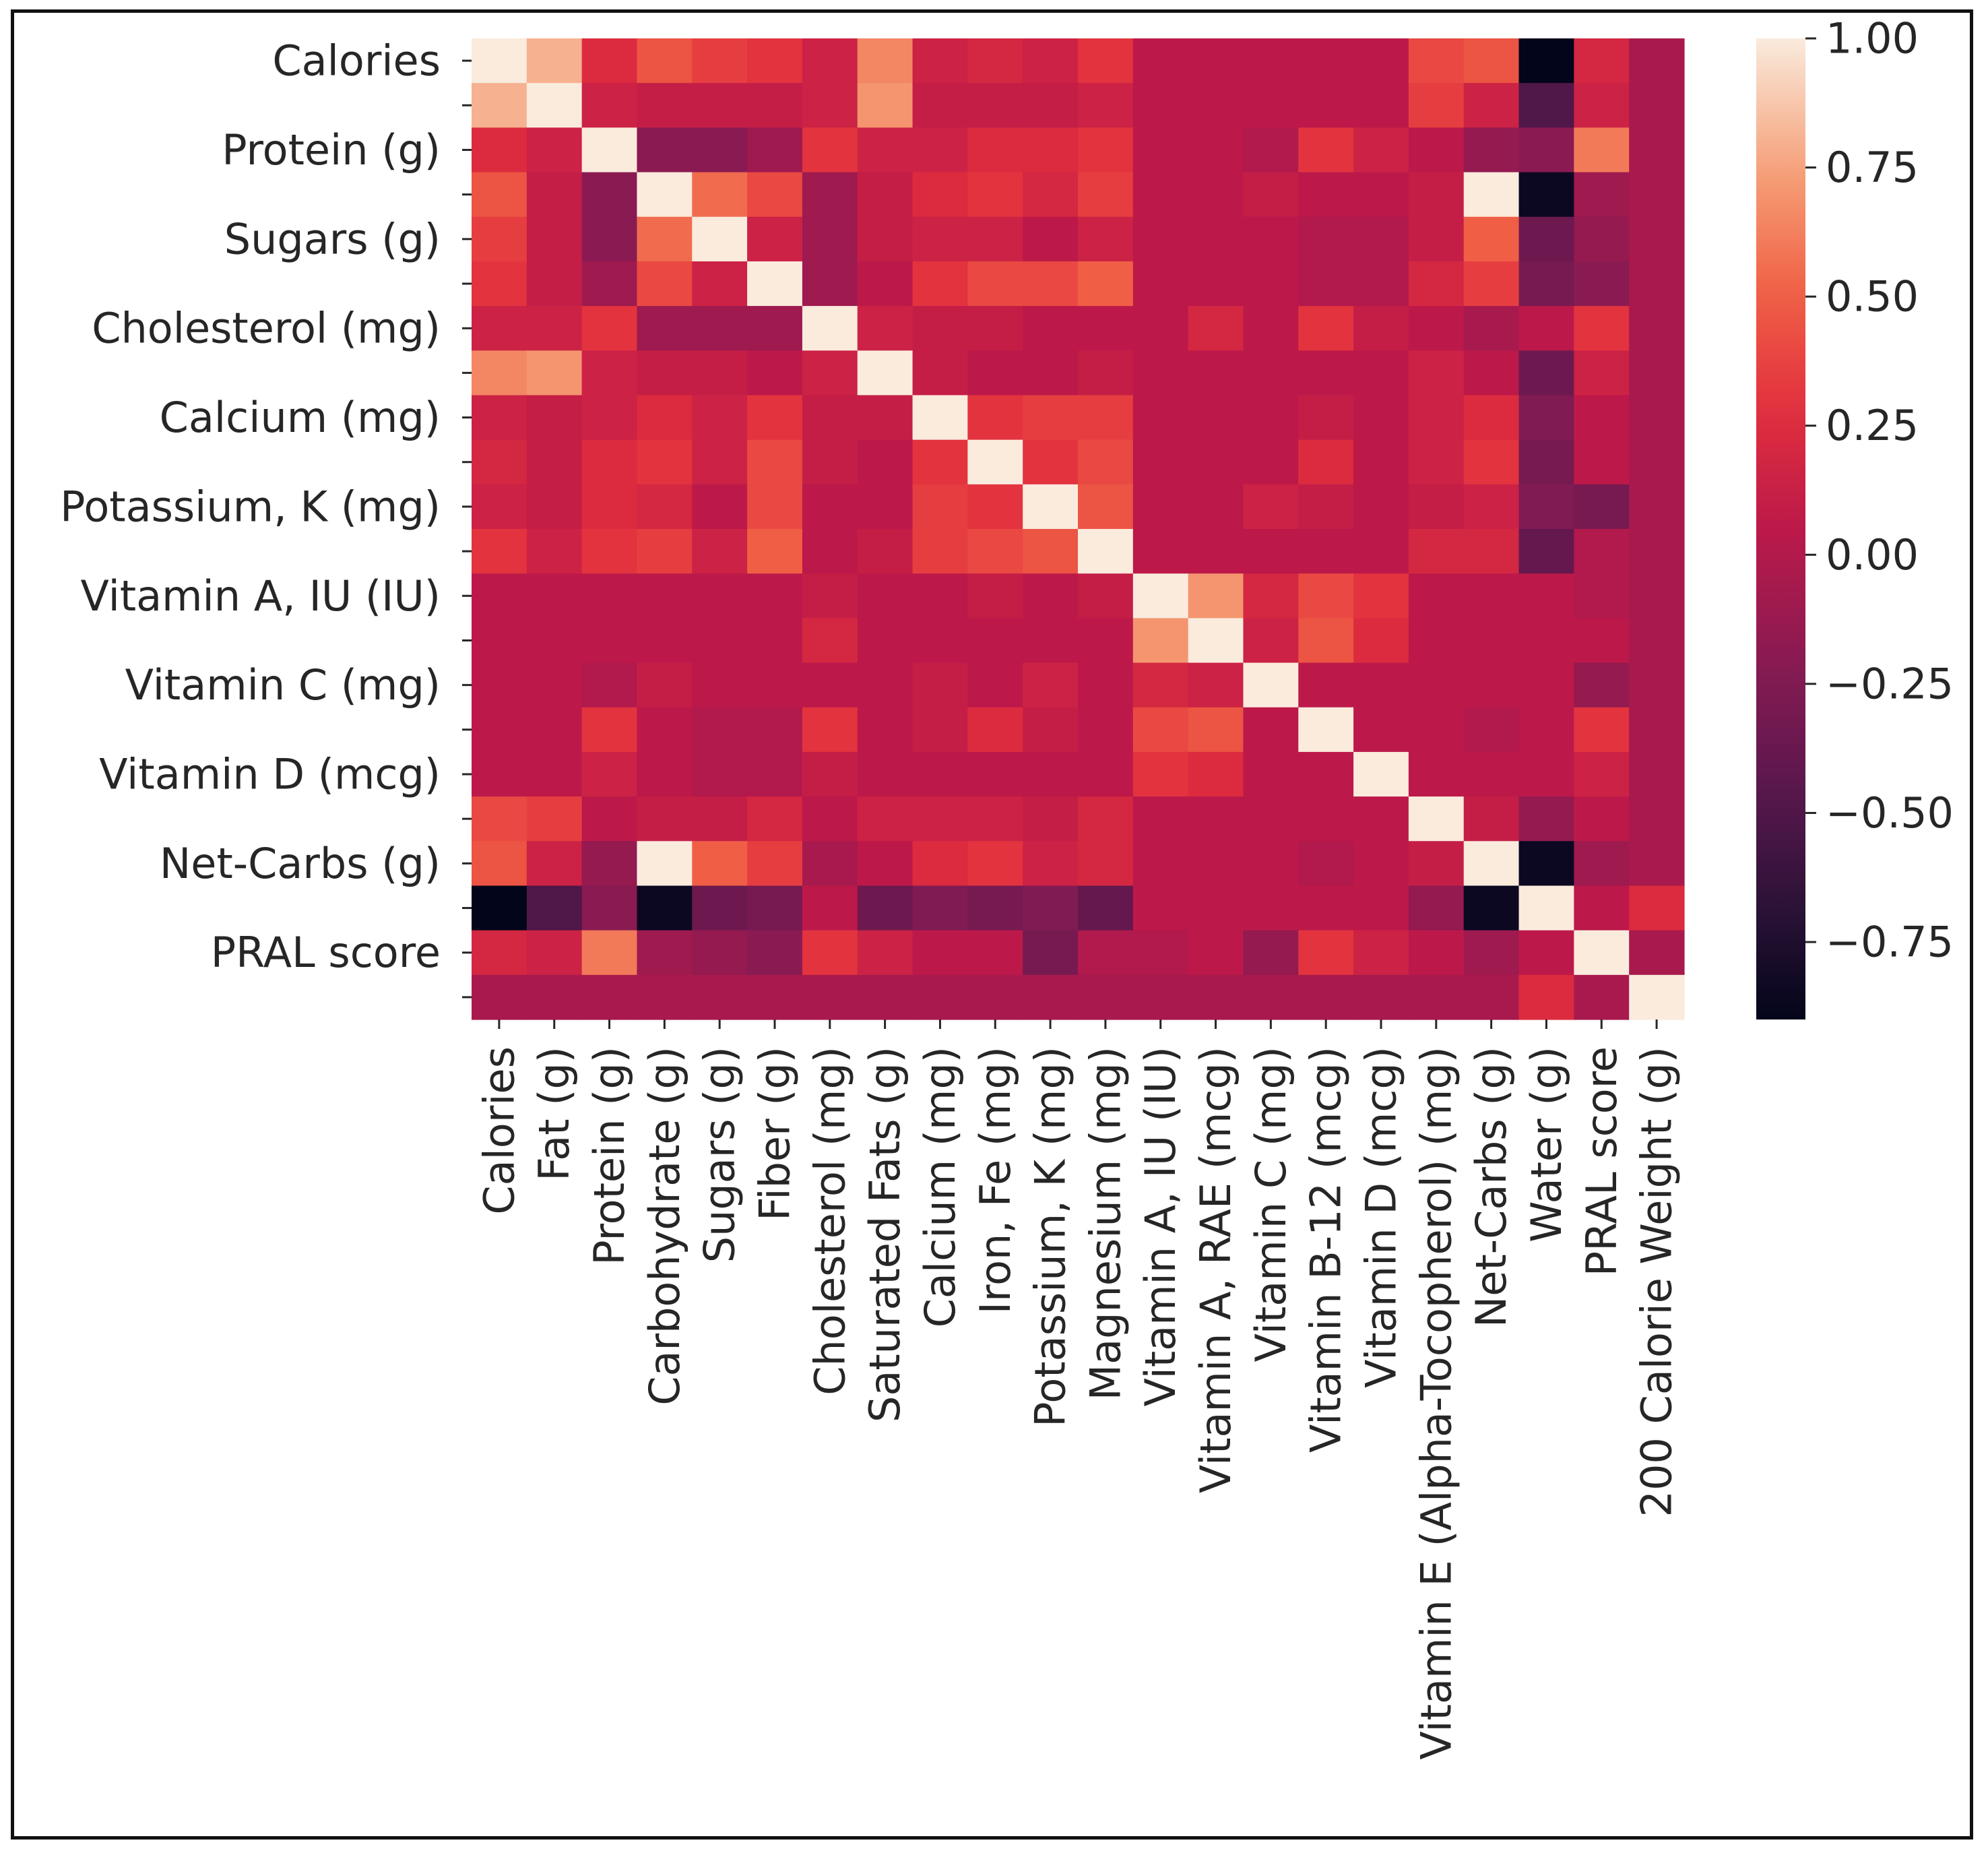 The image size is (1988, 1853). What do you see at coordinates (830, 195) in the screenshot?
I see `cell-r3-c6` at bounding box center [830, 195].